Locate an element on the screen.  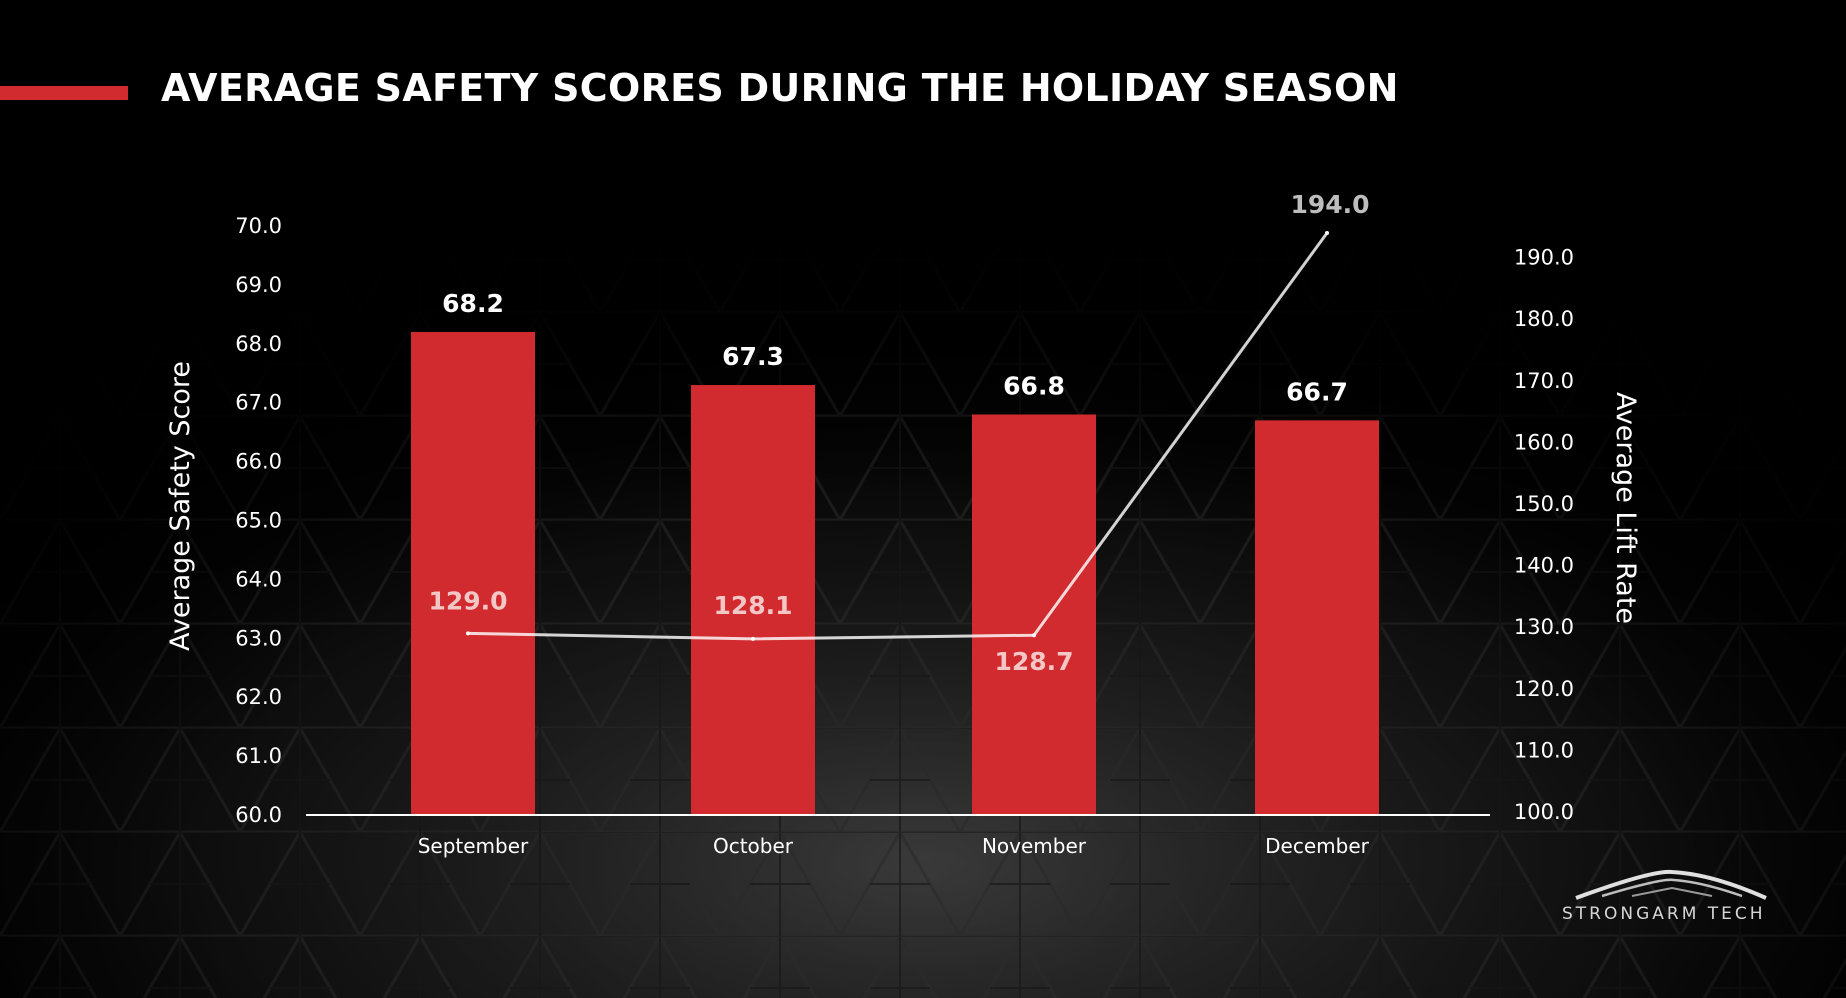
y2-tick-label: 190.0 is located at coordinates (1544, 258).